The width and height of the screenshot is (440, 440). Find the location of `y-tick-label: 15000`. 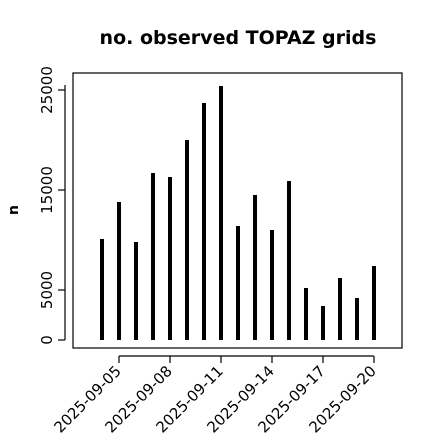

y-tick-label: 15000 is located at coordinates (47, 190).